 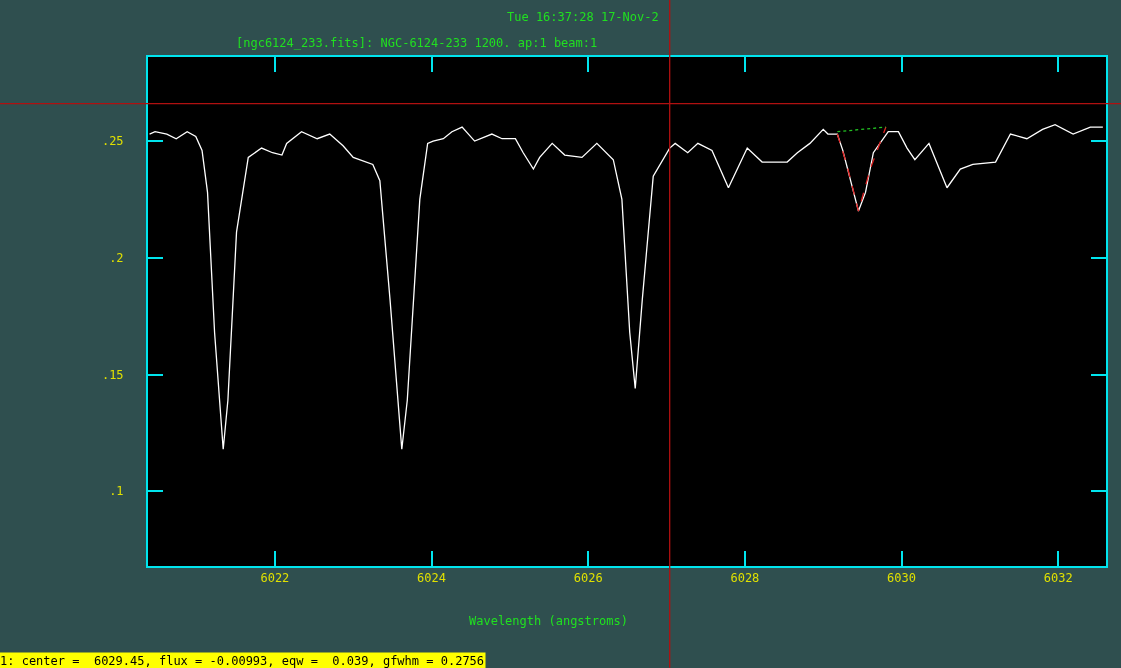 I want to click on x-tick-label: 6032, so click(x=1058, y=578).